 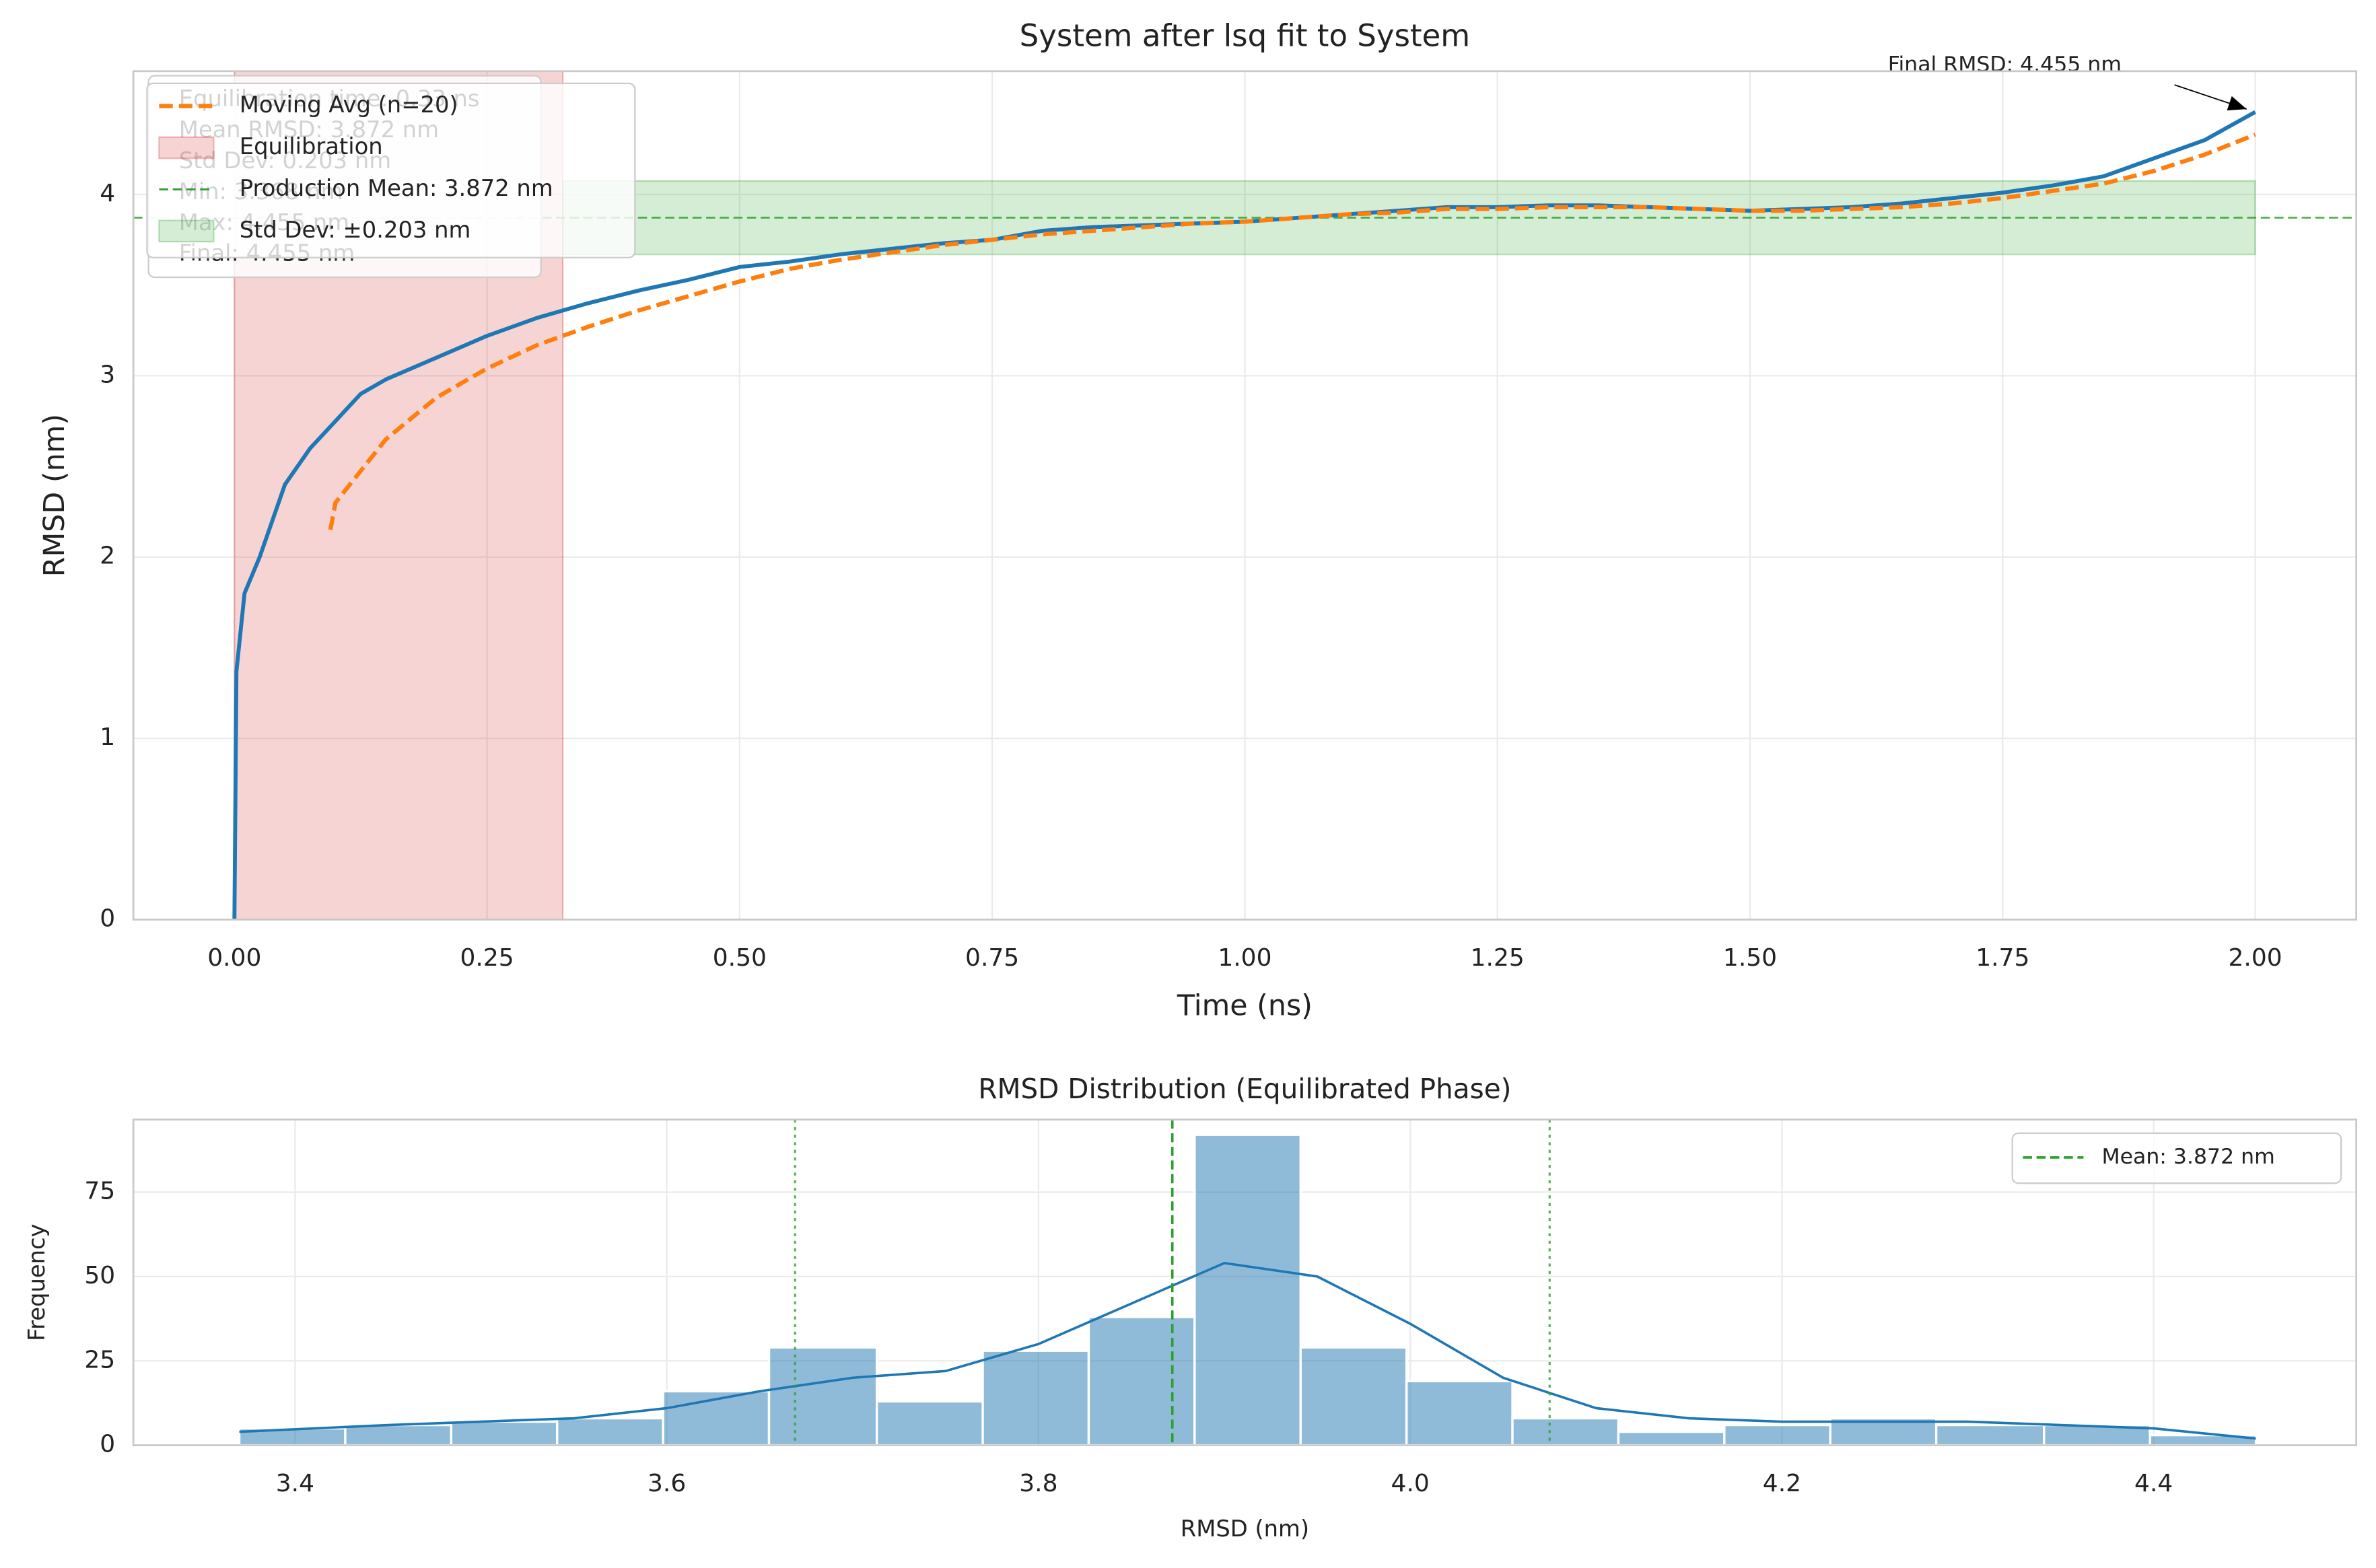 I want to click on y-axis-label: RMSD (nm), so click(x=54, y=496).